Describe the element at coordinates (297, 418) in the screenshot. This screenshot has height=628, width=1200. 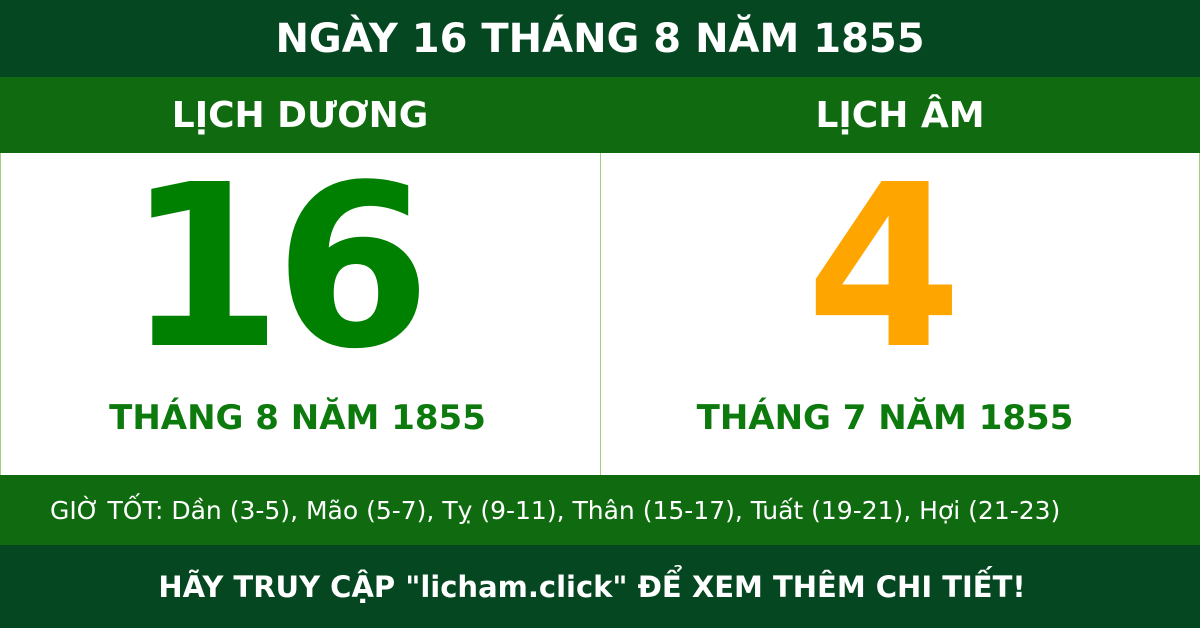
I see `solar-month-year: THÁNG 8 NĂM 1855` at that location.